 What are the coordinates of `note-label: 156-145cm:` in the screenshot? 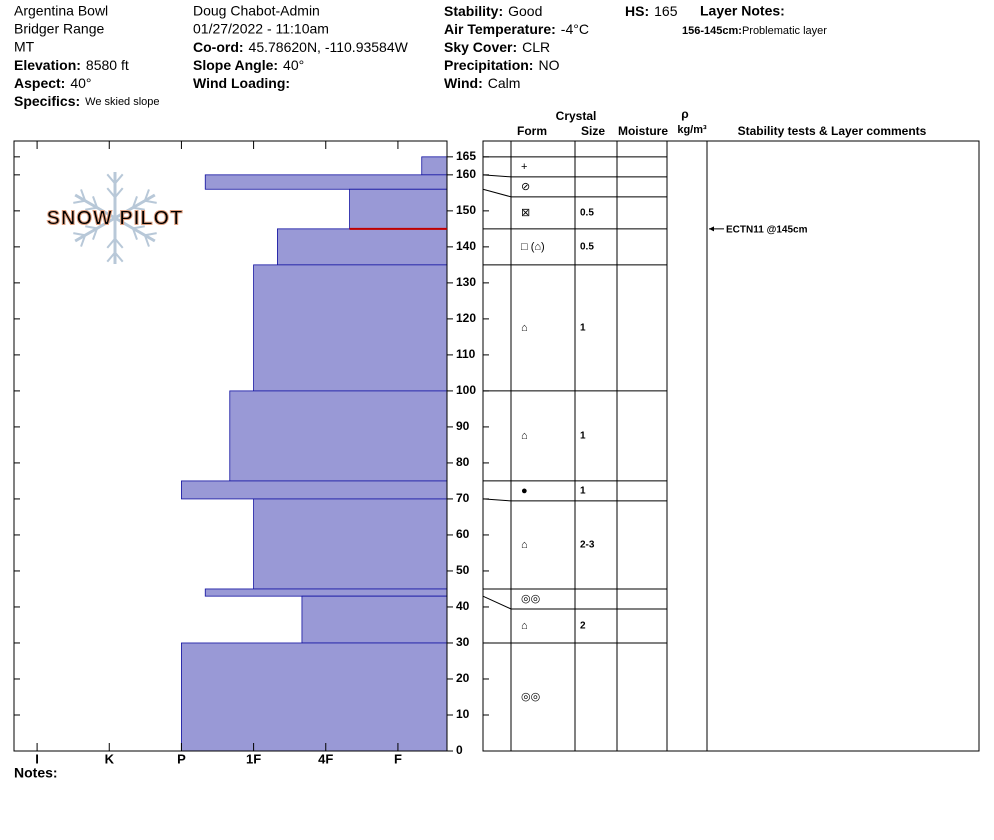 It's located at (712, 31).